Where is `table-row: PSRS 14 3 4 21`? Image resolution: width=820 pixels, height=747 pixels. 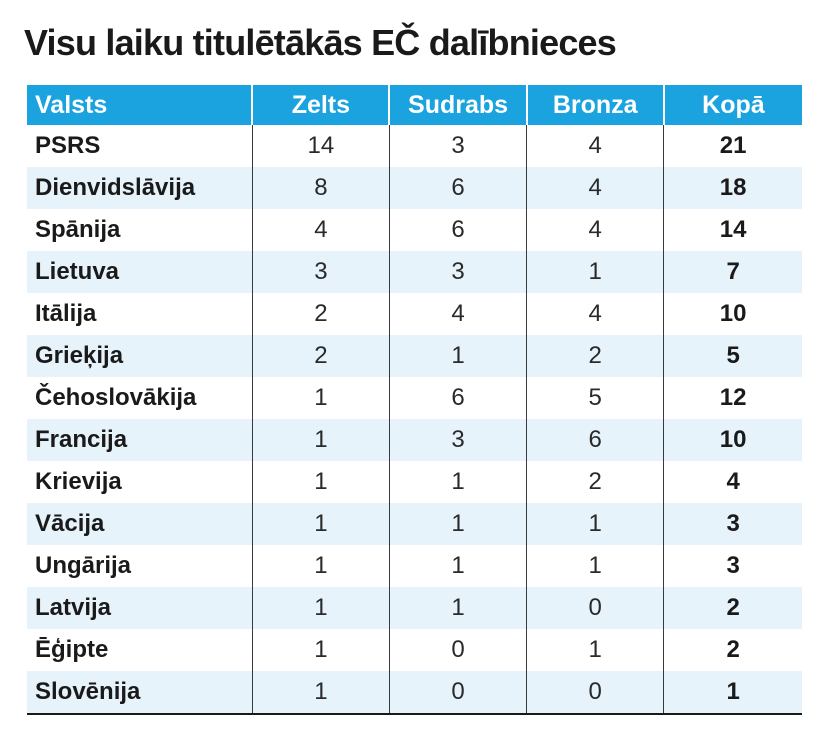 table-row: PSRS 14 3 4 21 is located at coordinates (414, 146).